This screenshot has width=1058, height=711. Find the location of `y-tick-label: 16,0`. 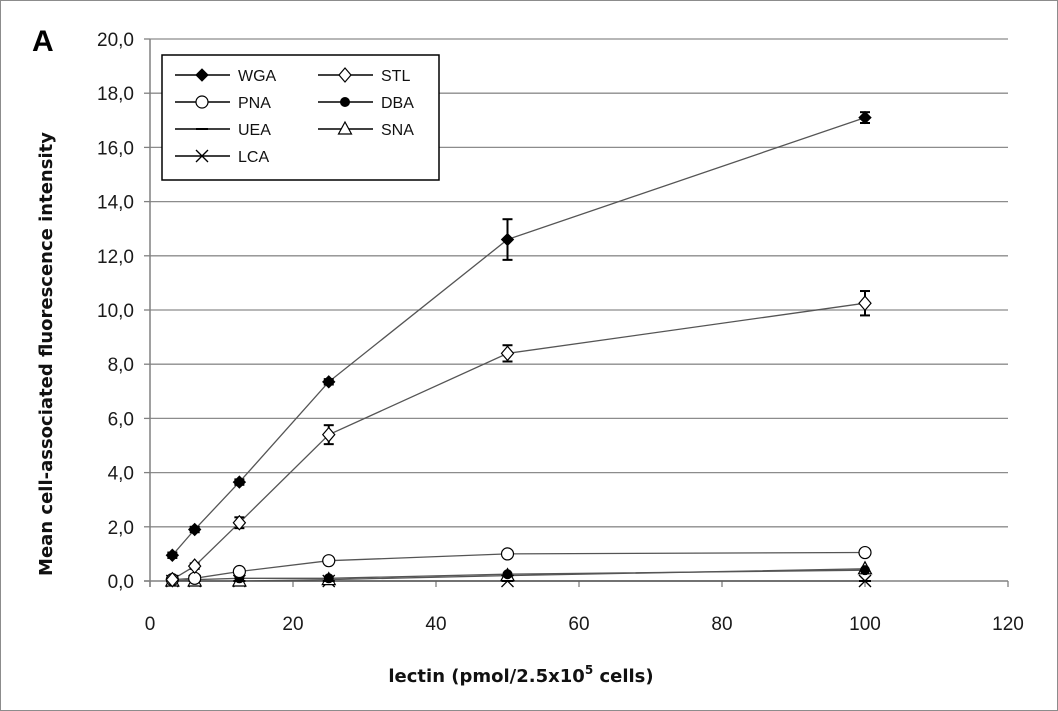

y-tick-label: 16,0 is located at coordinates (115, 148).